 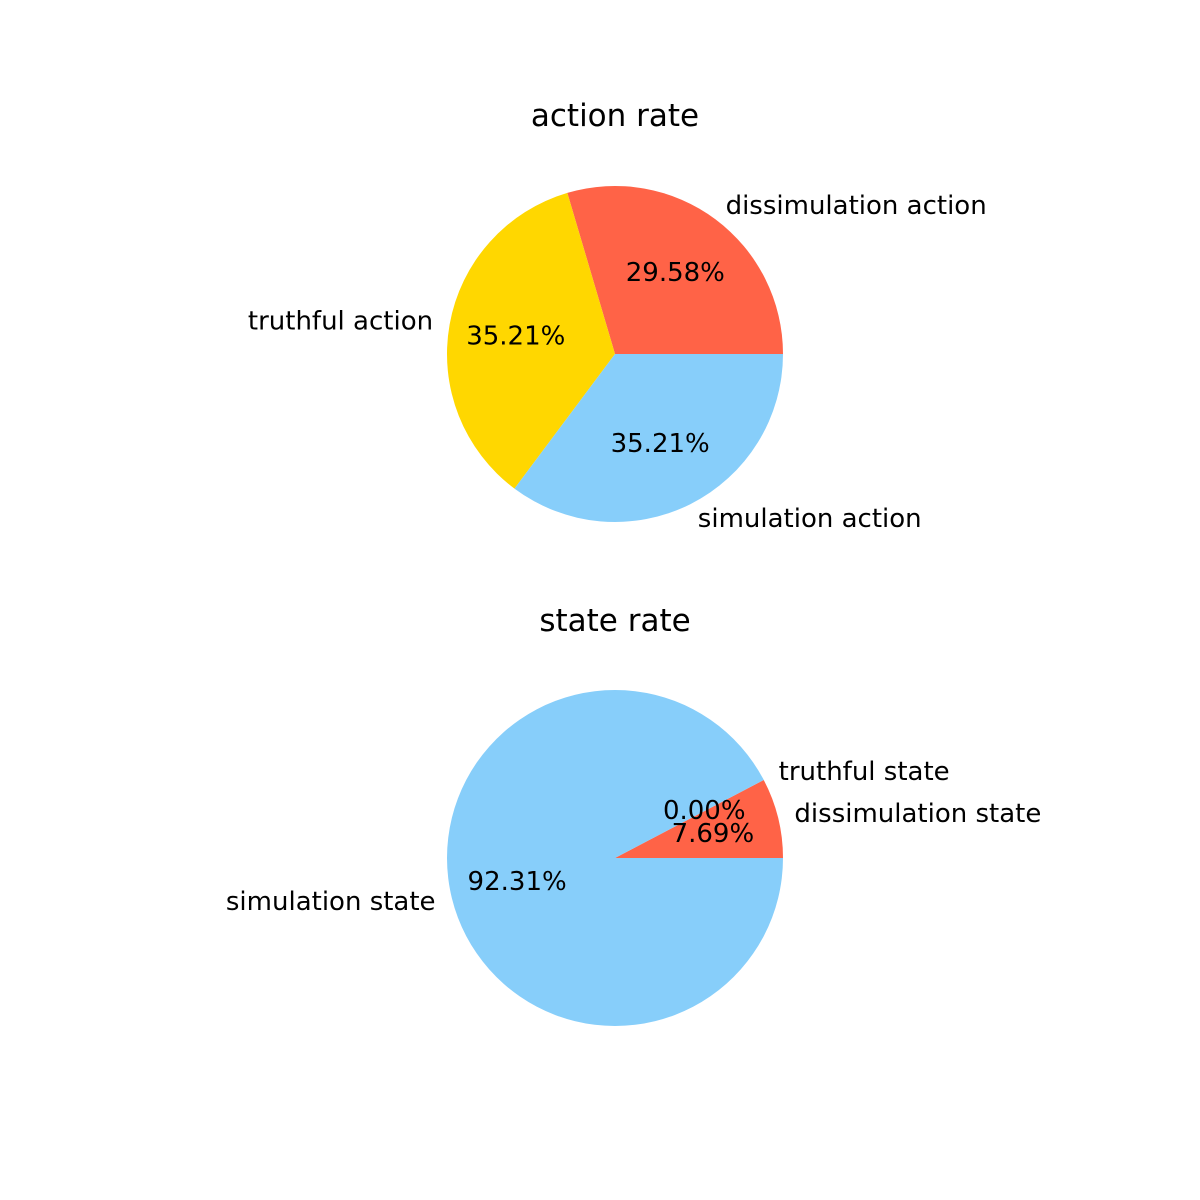 I want to click on action-rate-title: action rate, so click(x=615, y=116).